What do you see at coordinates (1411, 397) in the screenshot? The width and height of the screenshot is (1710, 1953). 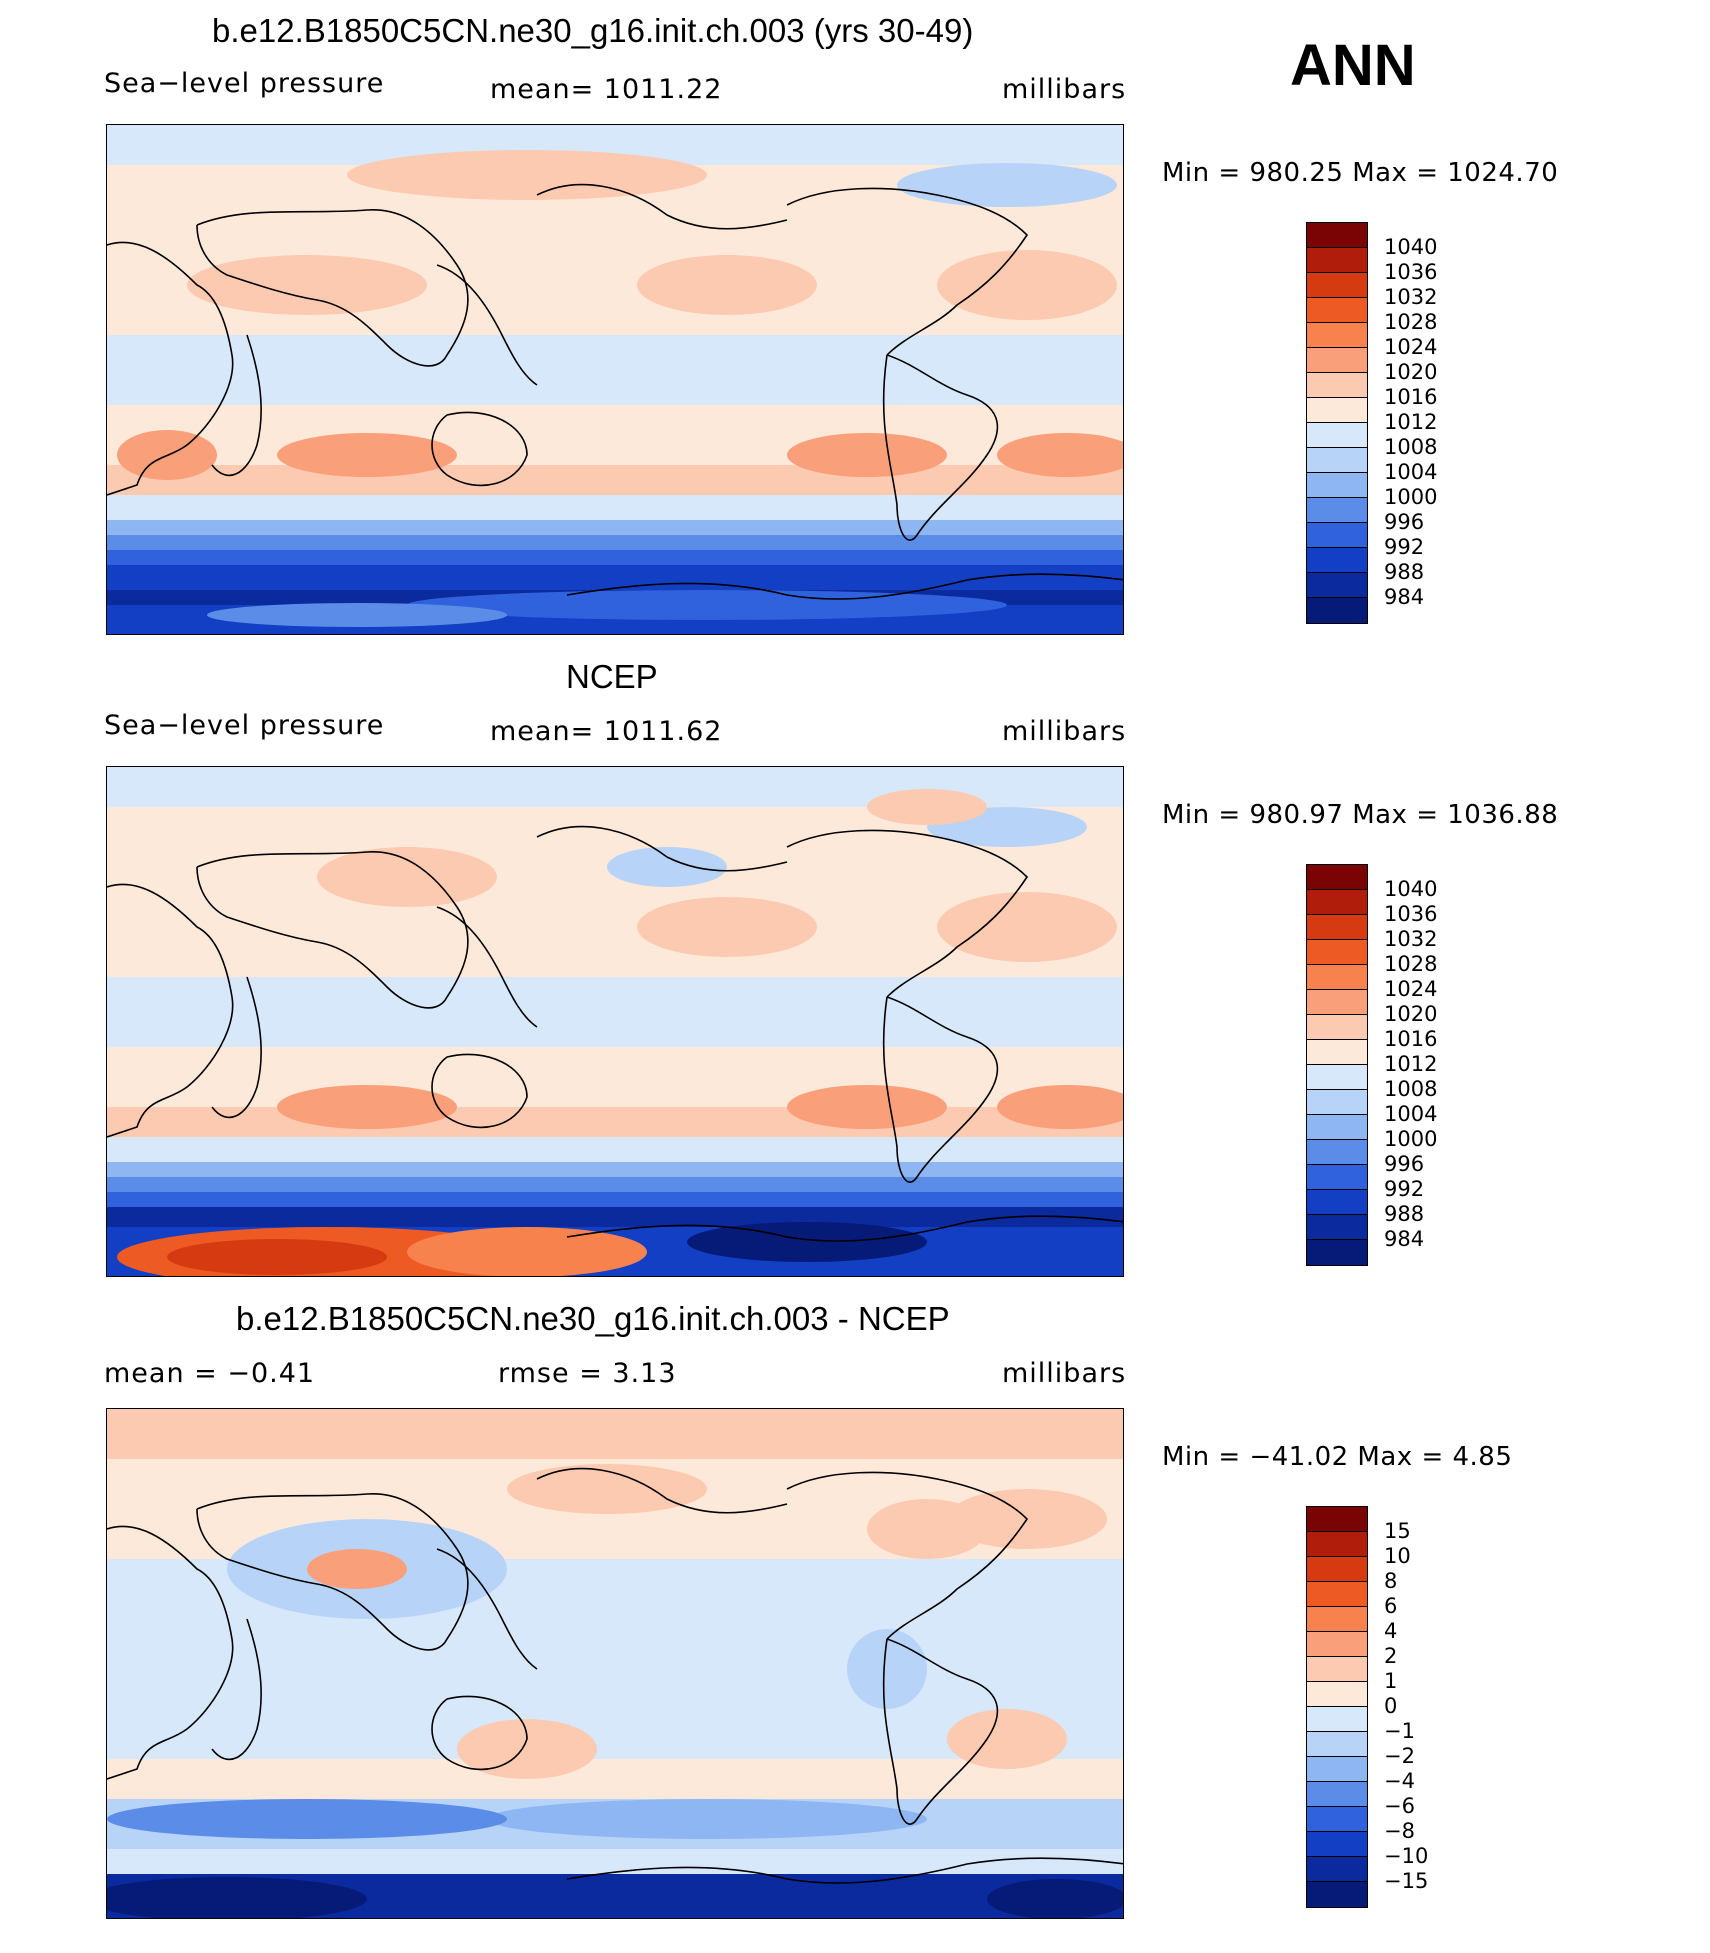 I see `colorbar-level-label: 1016` at bounding box center [1411, 397].